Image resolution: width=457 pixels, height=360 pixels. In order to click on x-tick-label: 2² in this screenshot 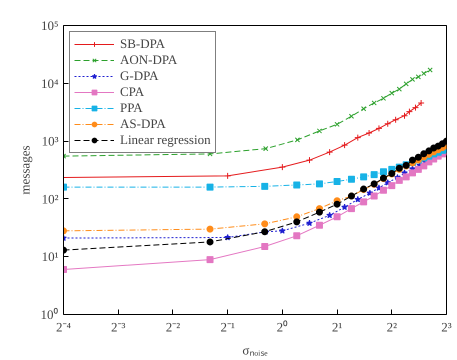, I will do `click(392, 327)`.